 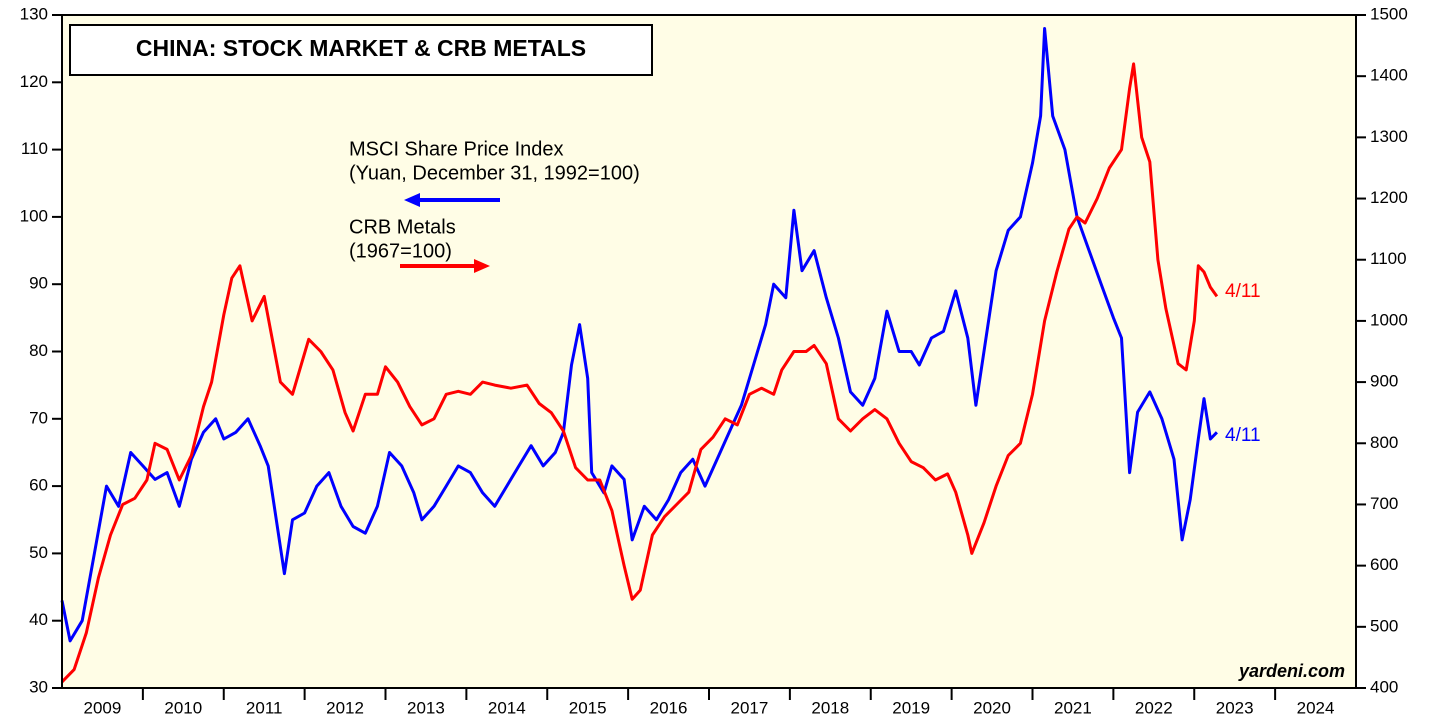 I want to click on x-tick-label: 2013, so click(x=426, y=707).